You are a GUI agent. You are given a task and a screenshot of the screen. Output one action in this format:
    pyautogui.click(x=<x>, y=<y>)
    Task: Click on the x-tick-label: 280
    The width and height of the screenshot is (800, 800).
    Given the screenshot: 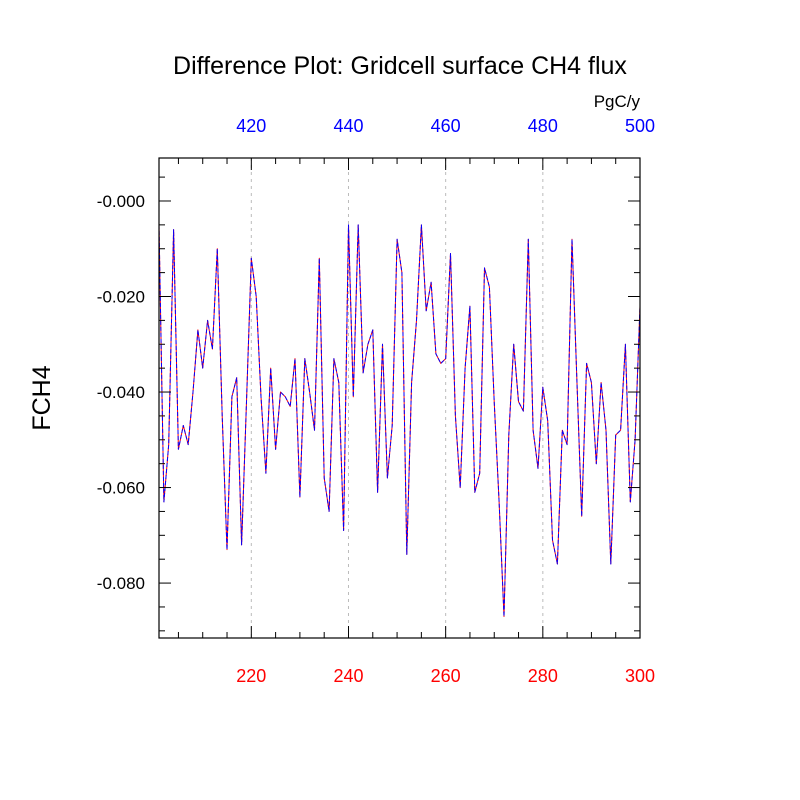 What is the action you would take?
    pyautogui.click(x=543, y=676)
    